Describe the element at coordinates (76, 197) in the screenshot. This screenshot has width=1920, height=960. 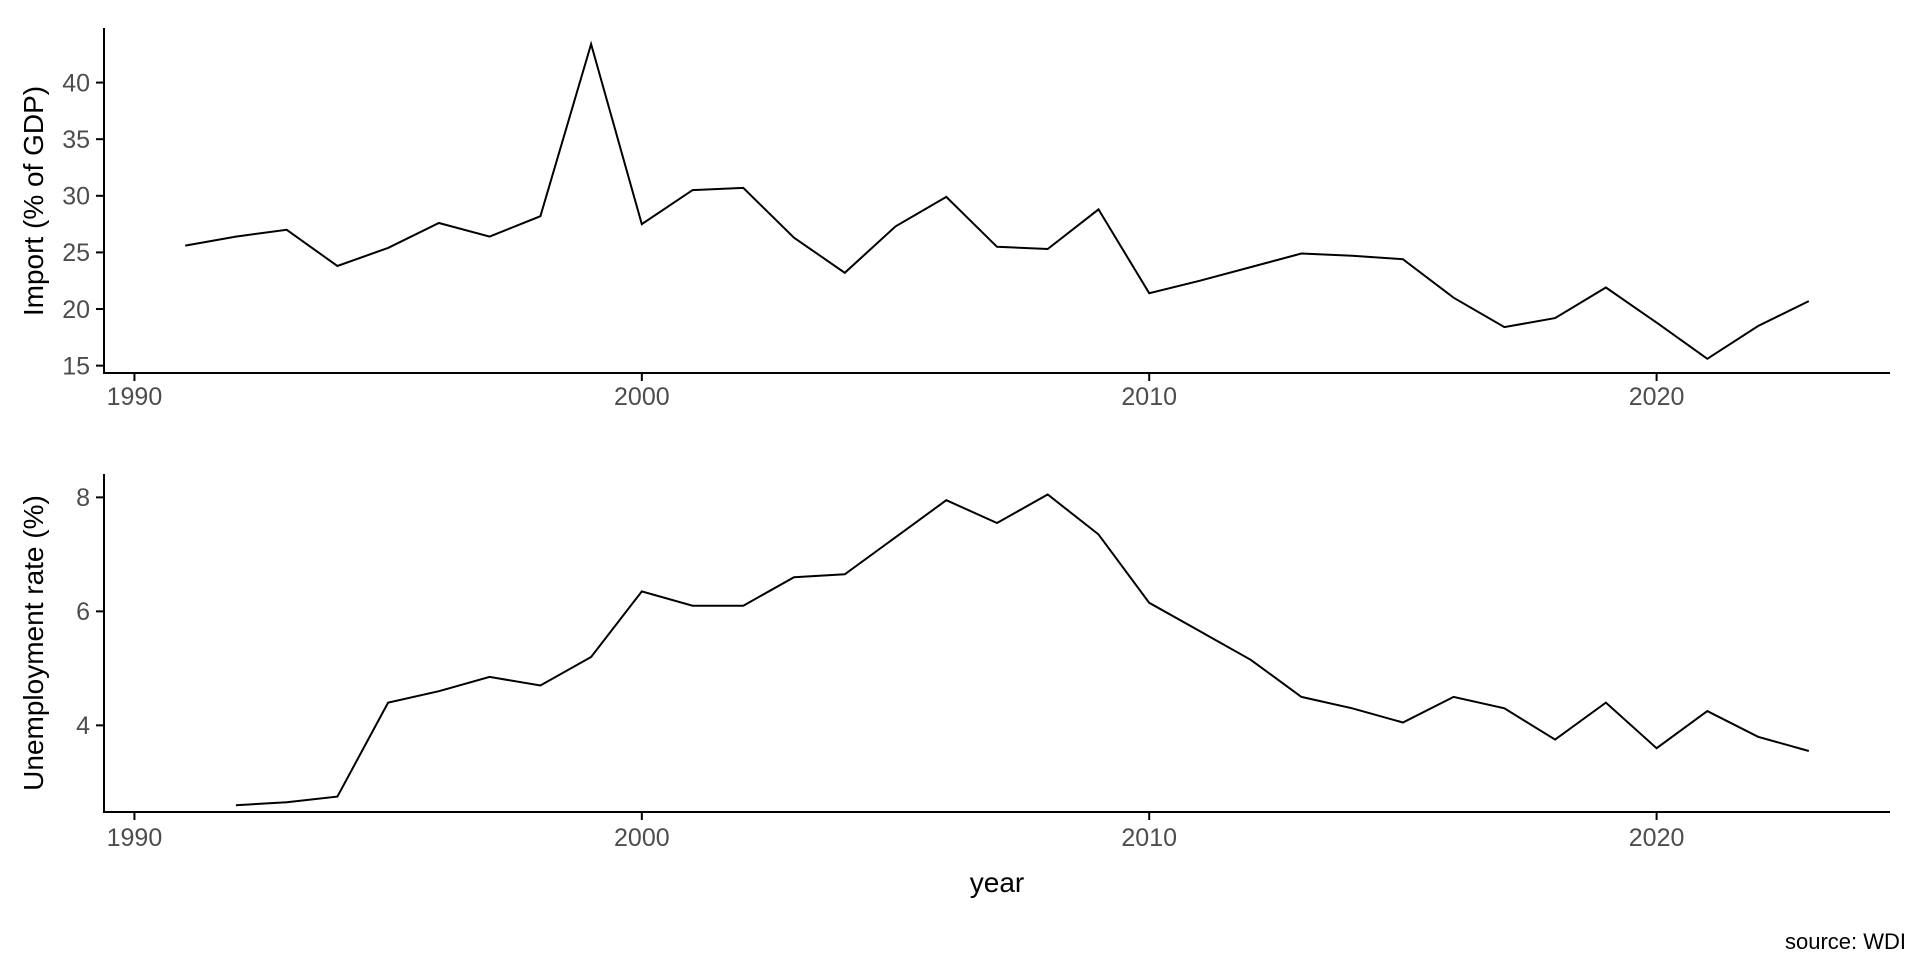
I see `y-tick-label: 30` at that location.